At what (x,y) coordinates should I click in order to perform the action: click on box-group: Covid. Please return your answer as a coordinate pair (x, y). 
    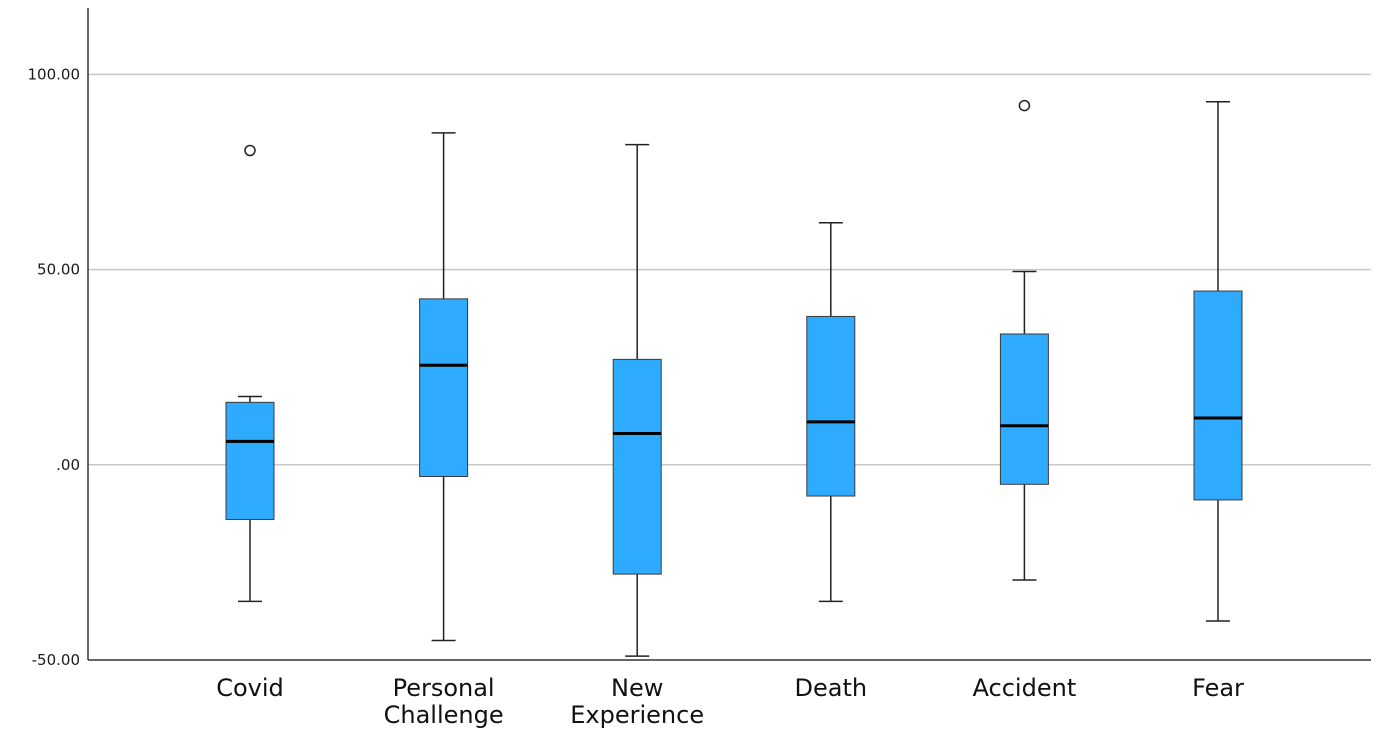
    Looking at the image, I should click on (250, 423).